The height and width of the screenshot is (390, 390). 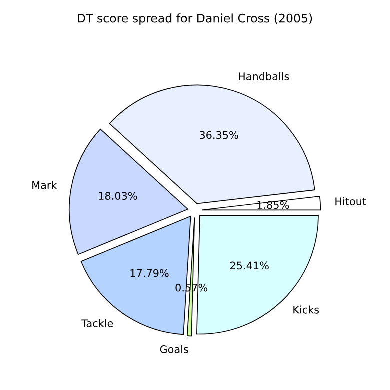 What do you see at coordinates (264, 76) in the screenshot?
I see `slice-label: Handballs` at bounding box center [264, 76].